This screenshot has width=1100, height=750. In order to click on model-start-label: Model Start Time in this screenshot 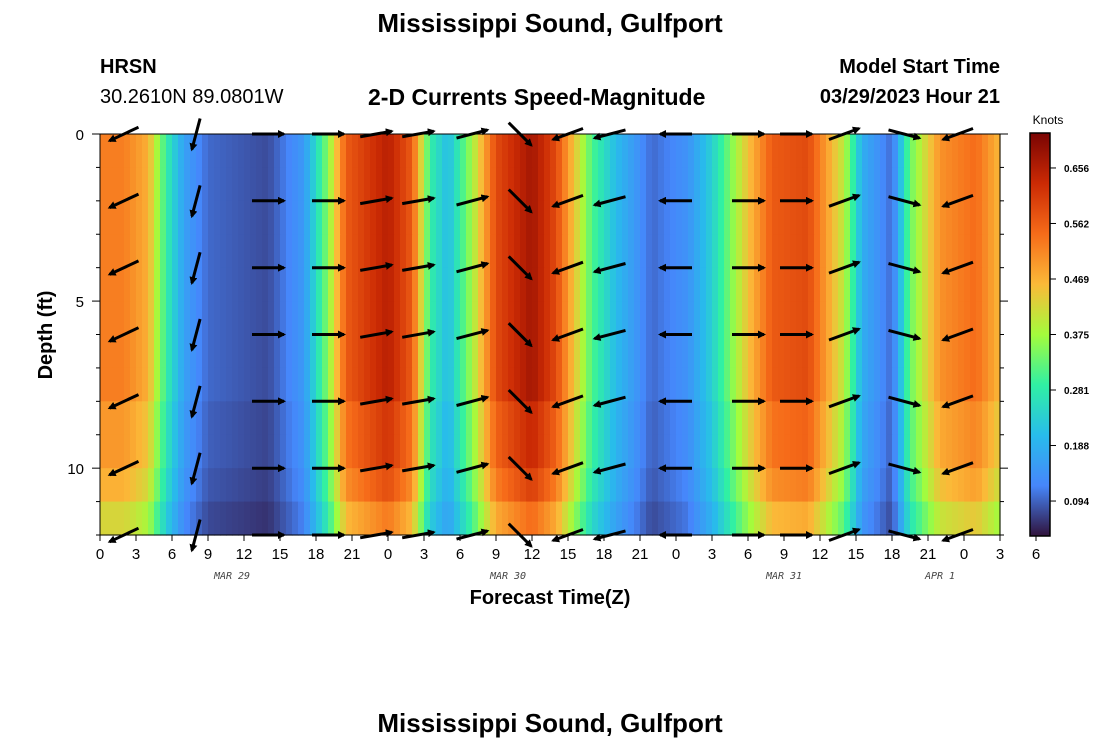, I will do `click(919, 67)`.